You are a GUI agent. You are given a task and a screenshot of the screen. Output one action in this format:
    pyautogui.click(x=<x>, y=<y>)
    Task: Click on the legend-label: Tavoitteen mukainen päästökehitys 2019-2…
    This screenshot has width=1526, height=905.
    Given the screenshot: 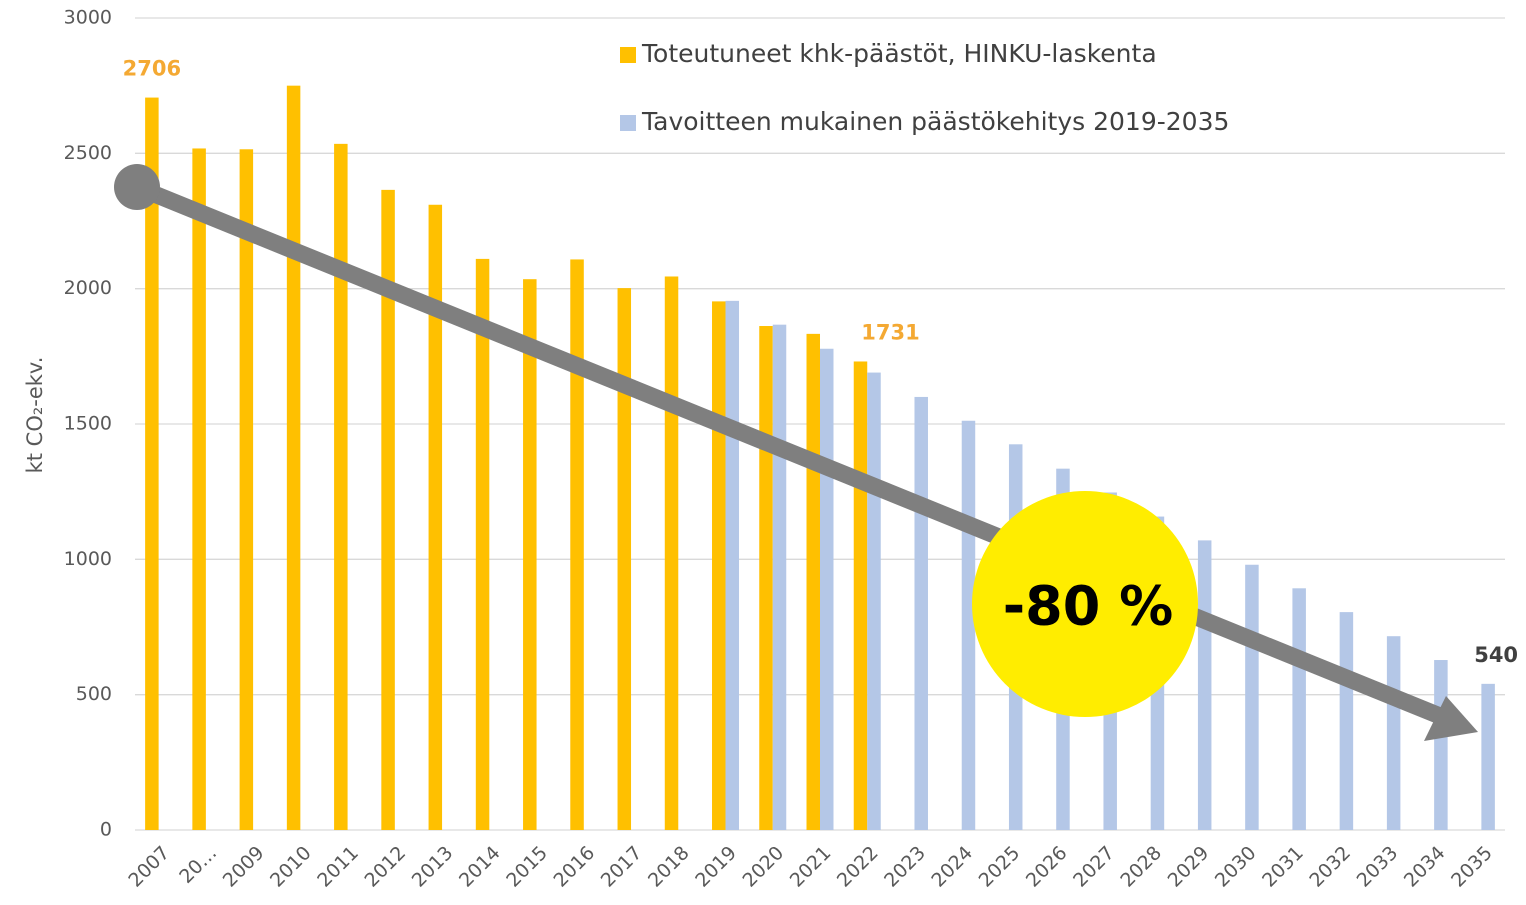 What is the action you would take?
    pyautogui.click(x=935, y=121)
    